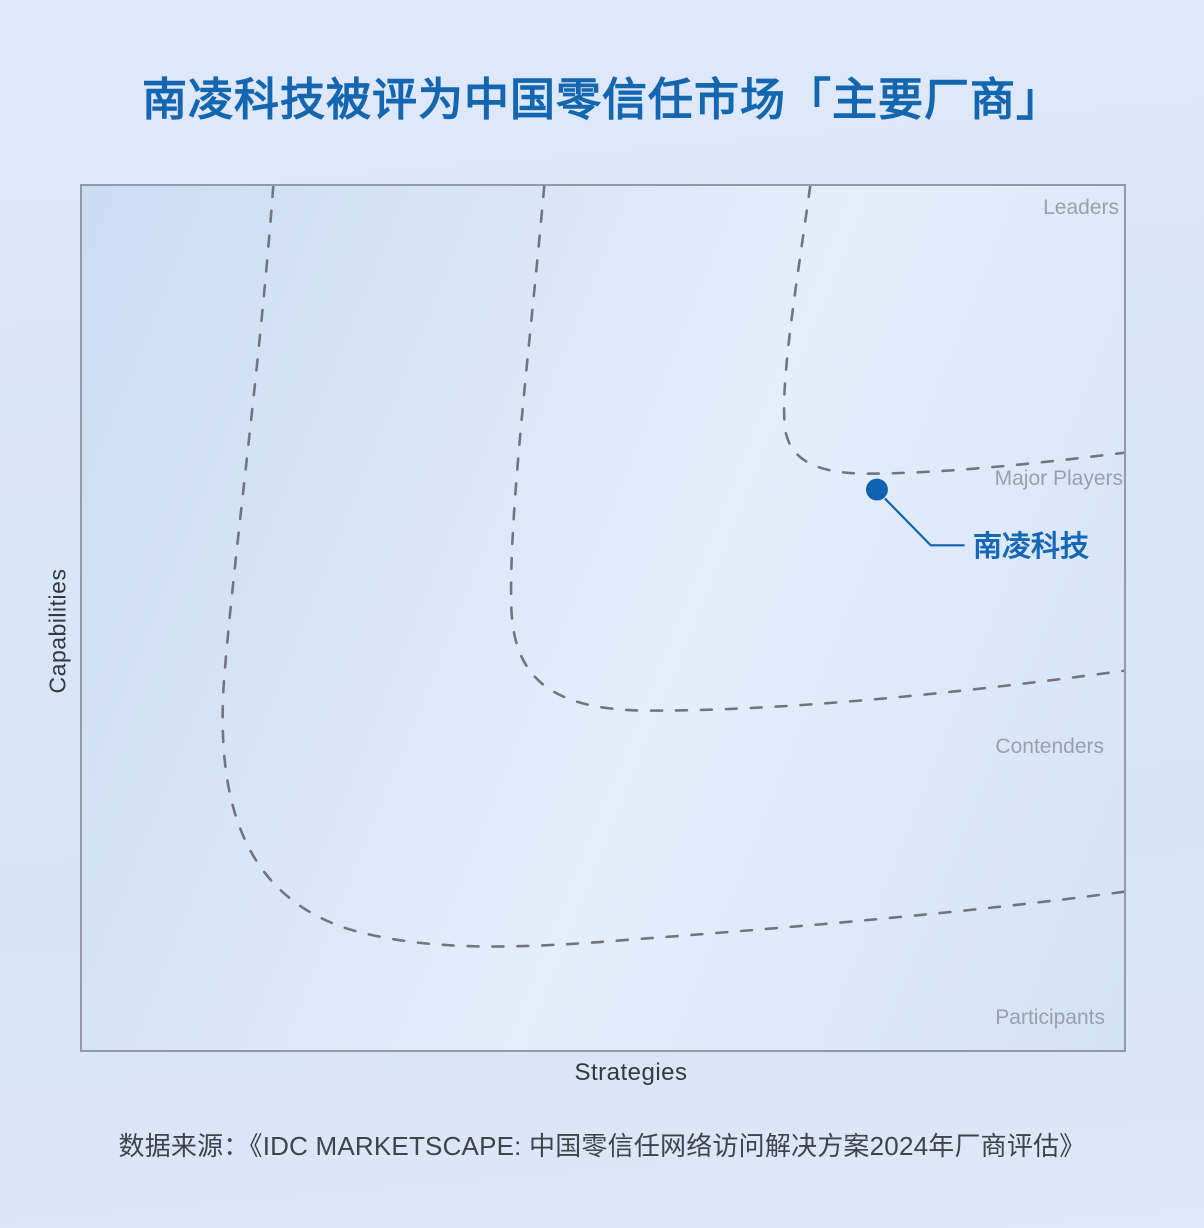 Image resolution: width=1204 pixels, height=1228 pixels. Describe the element at coordinates (876, 489) in the screenshot. I see `vendor-data-point` at that location.